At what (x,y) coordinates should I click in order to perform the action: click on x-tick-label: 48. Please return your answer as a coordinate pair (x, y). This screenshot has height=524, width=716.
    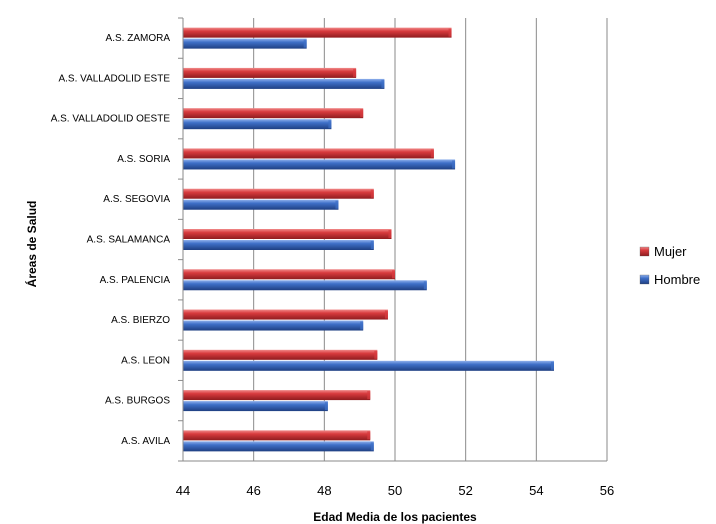
    Looking at the image, I should click on (324, 490).